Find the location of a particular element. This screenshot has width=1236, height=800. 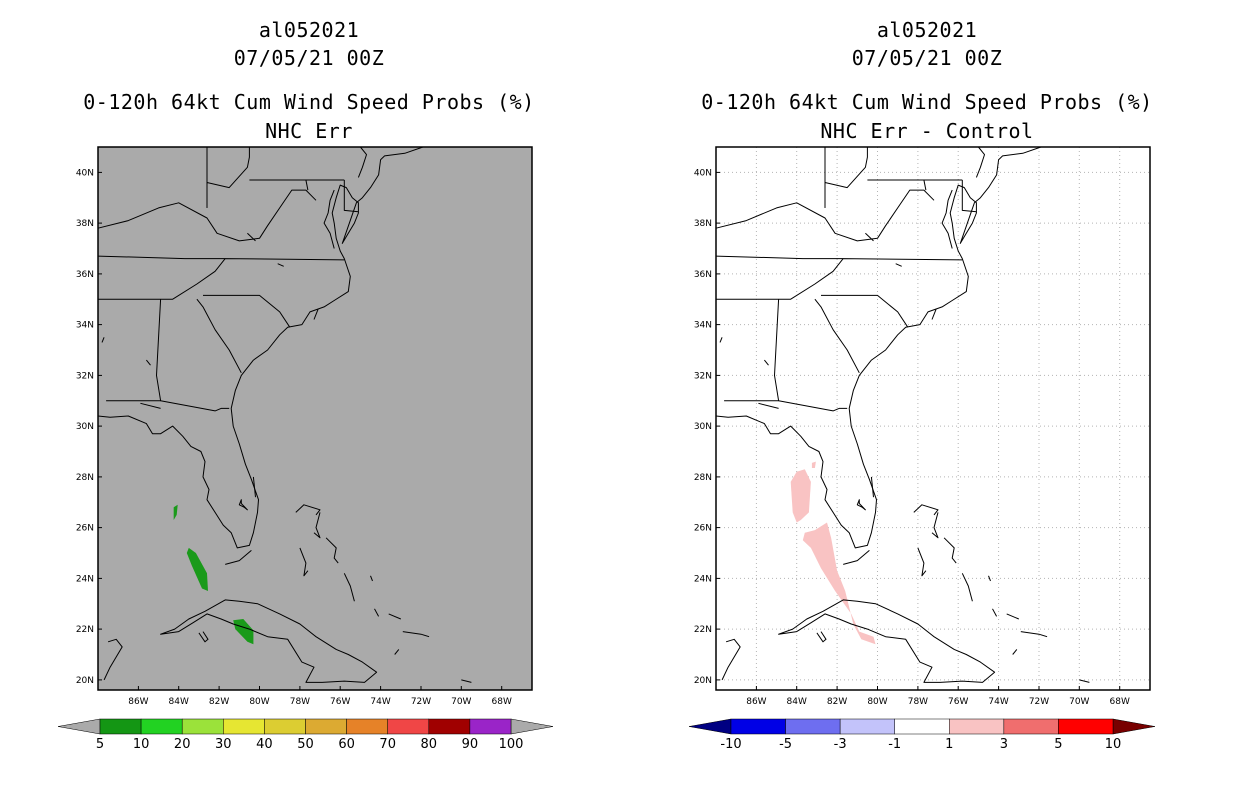

right-colorbar-label: -5 is located at coordinates (785, 744).